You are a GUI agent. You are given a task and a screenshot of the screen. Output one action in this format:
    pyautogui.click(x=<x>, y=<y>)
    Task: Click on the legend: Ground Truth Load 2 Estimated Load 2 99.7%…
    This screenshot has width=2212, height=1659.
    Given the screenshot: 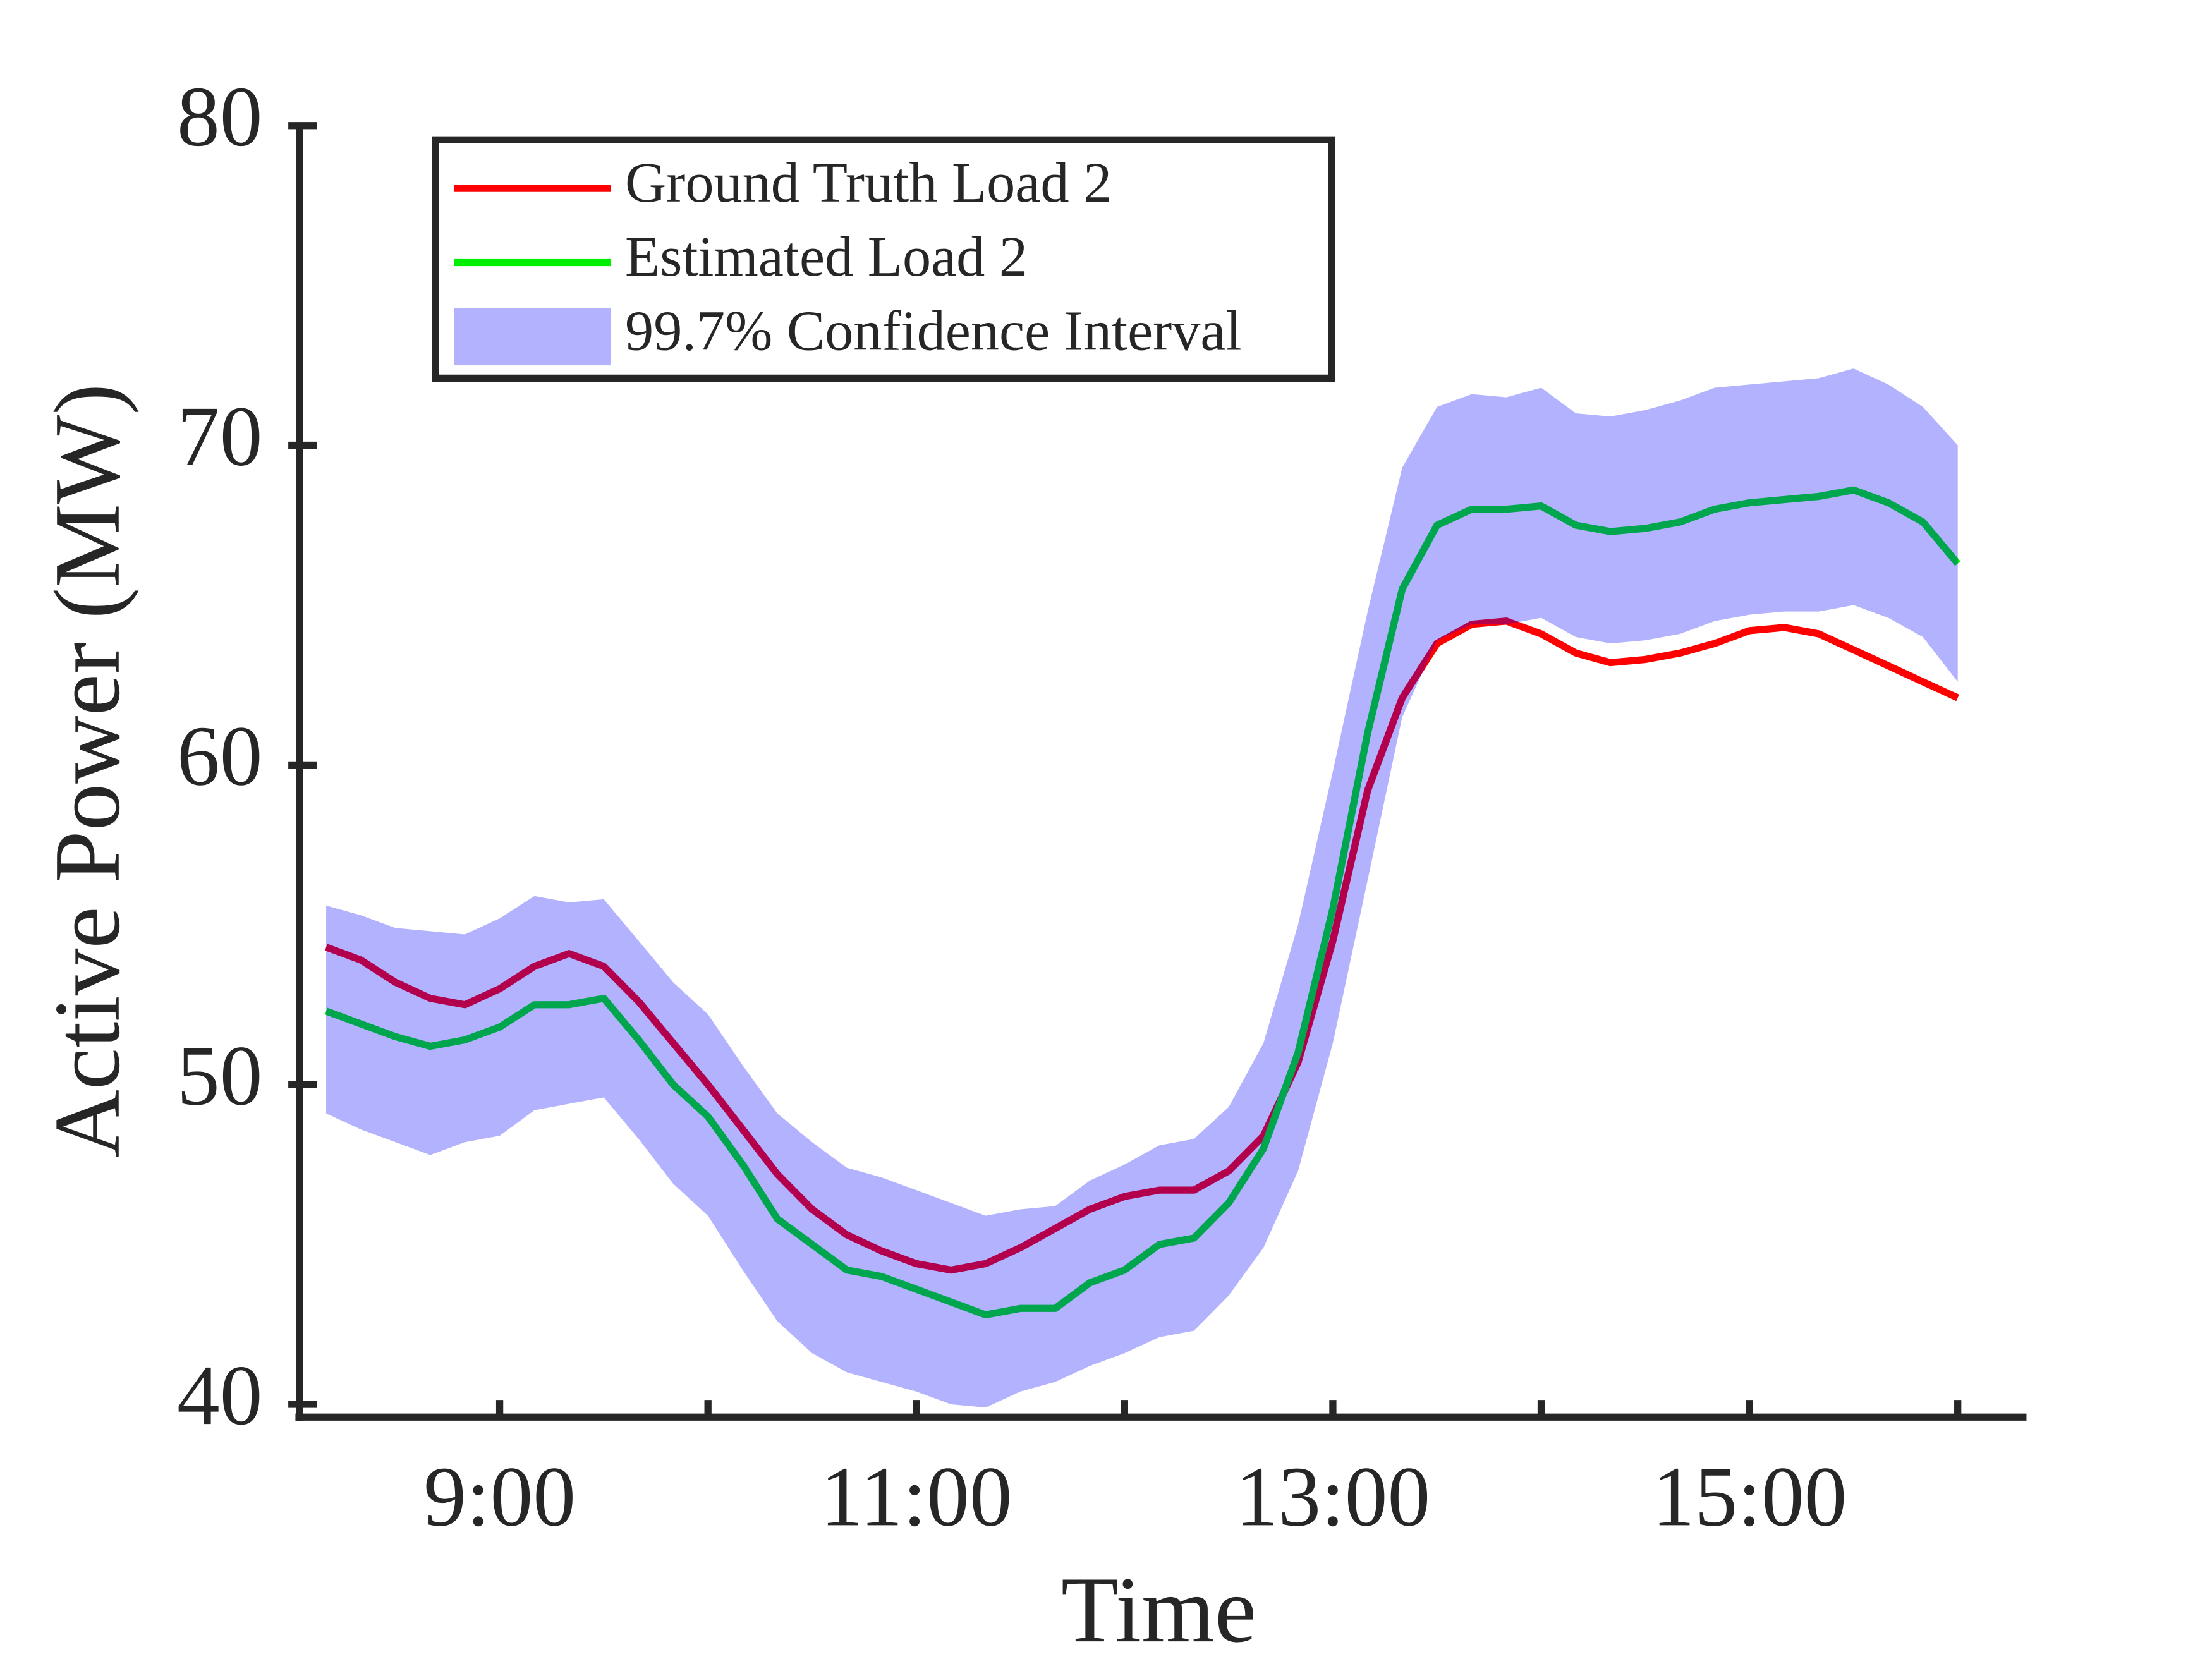 What is the action you would take?
    pyautogui.click(x=884, y=259)
    